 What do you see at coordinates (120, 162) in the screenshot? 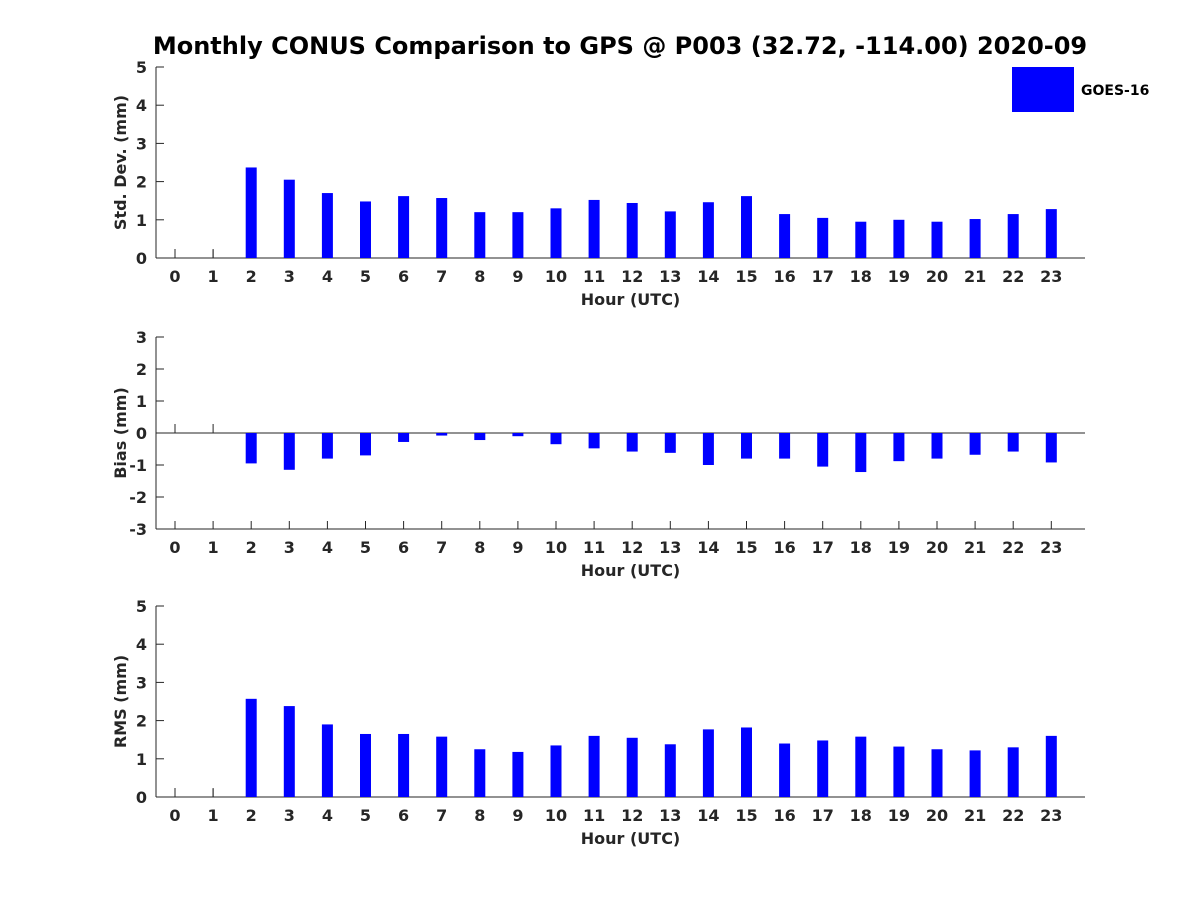
I see `y-axis-label: Std. Dev. (mm)` at bounding box center [120, 162].